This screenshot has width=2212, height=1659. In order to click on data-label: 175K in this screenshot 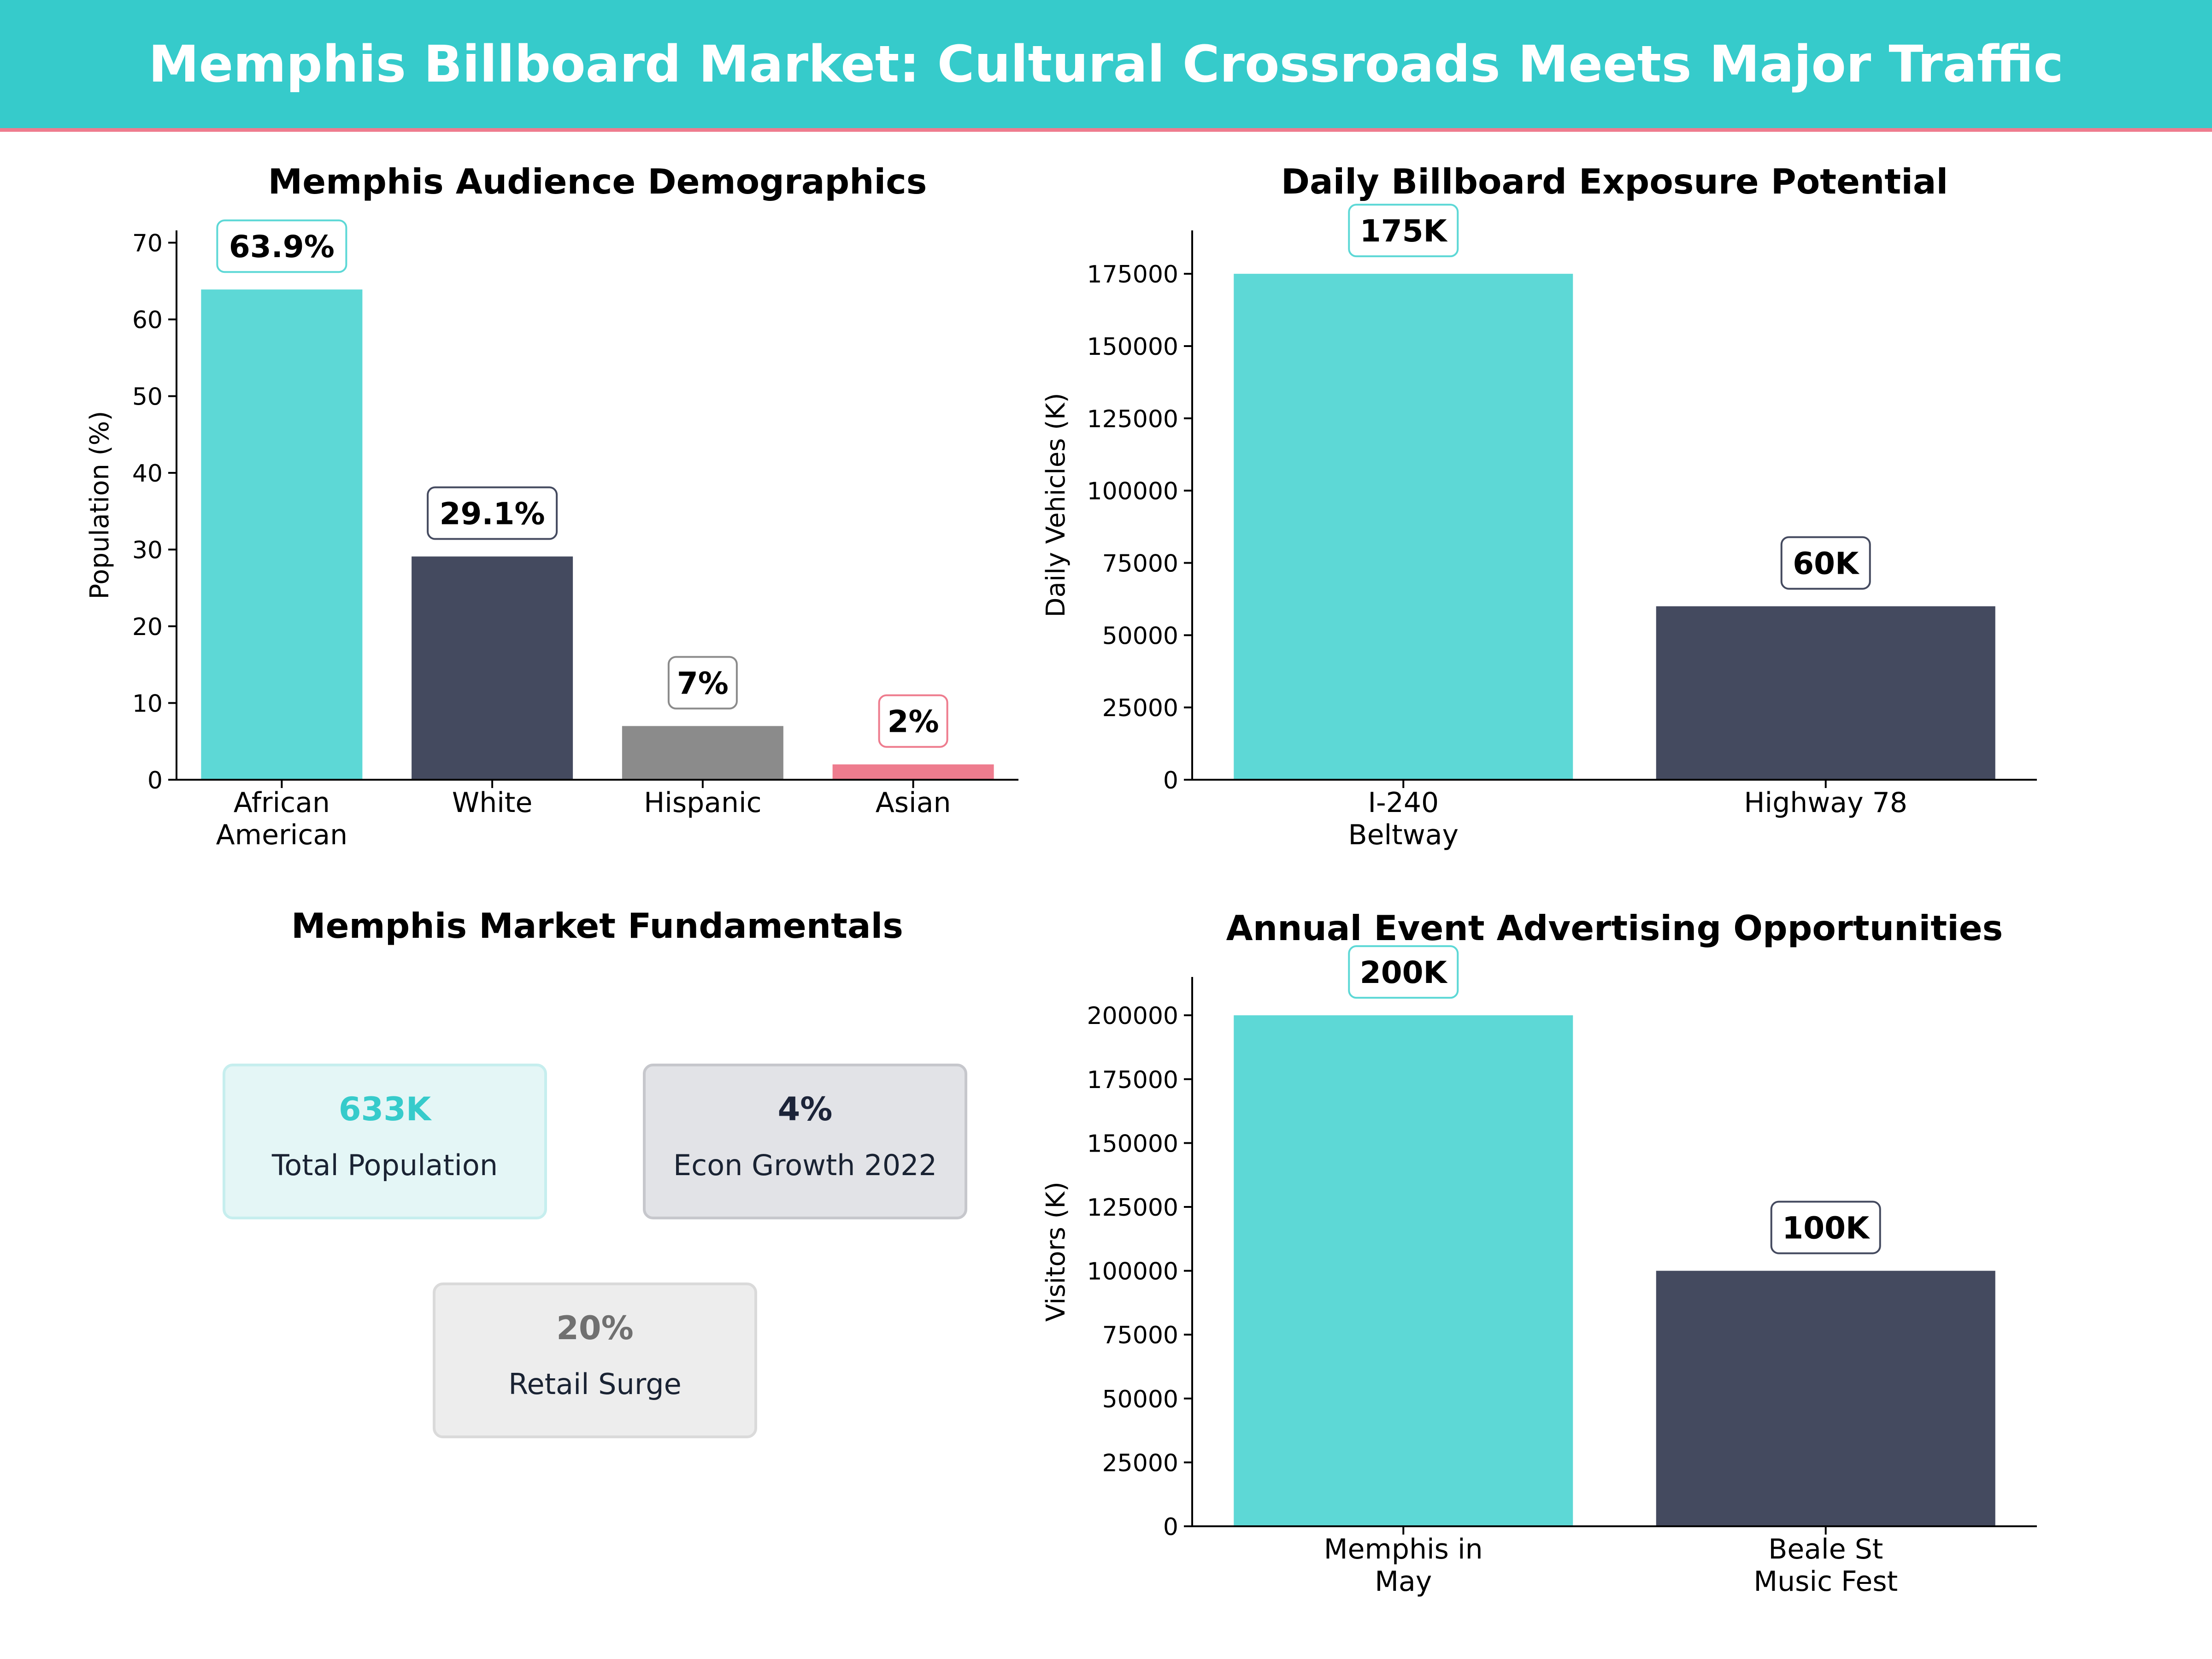, I will do `click(1404, 231)`.